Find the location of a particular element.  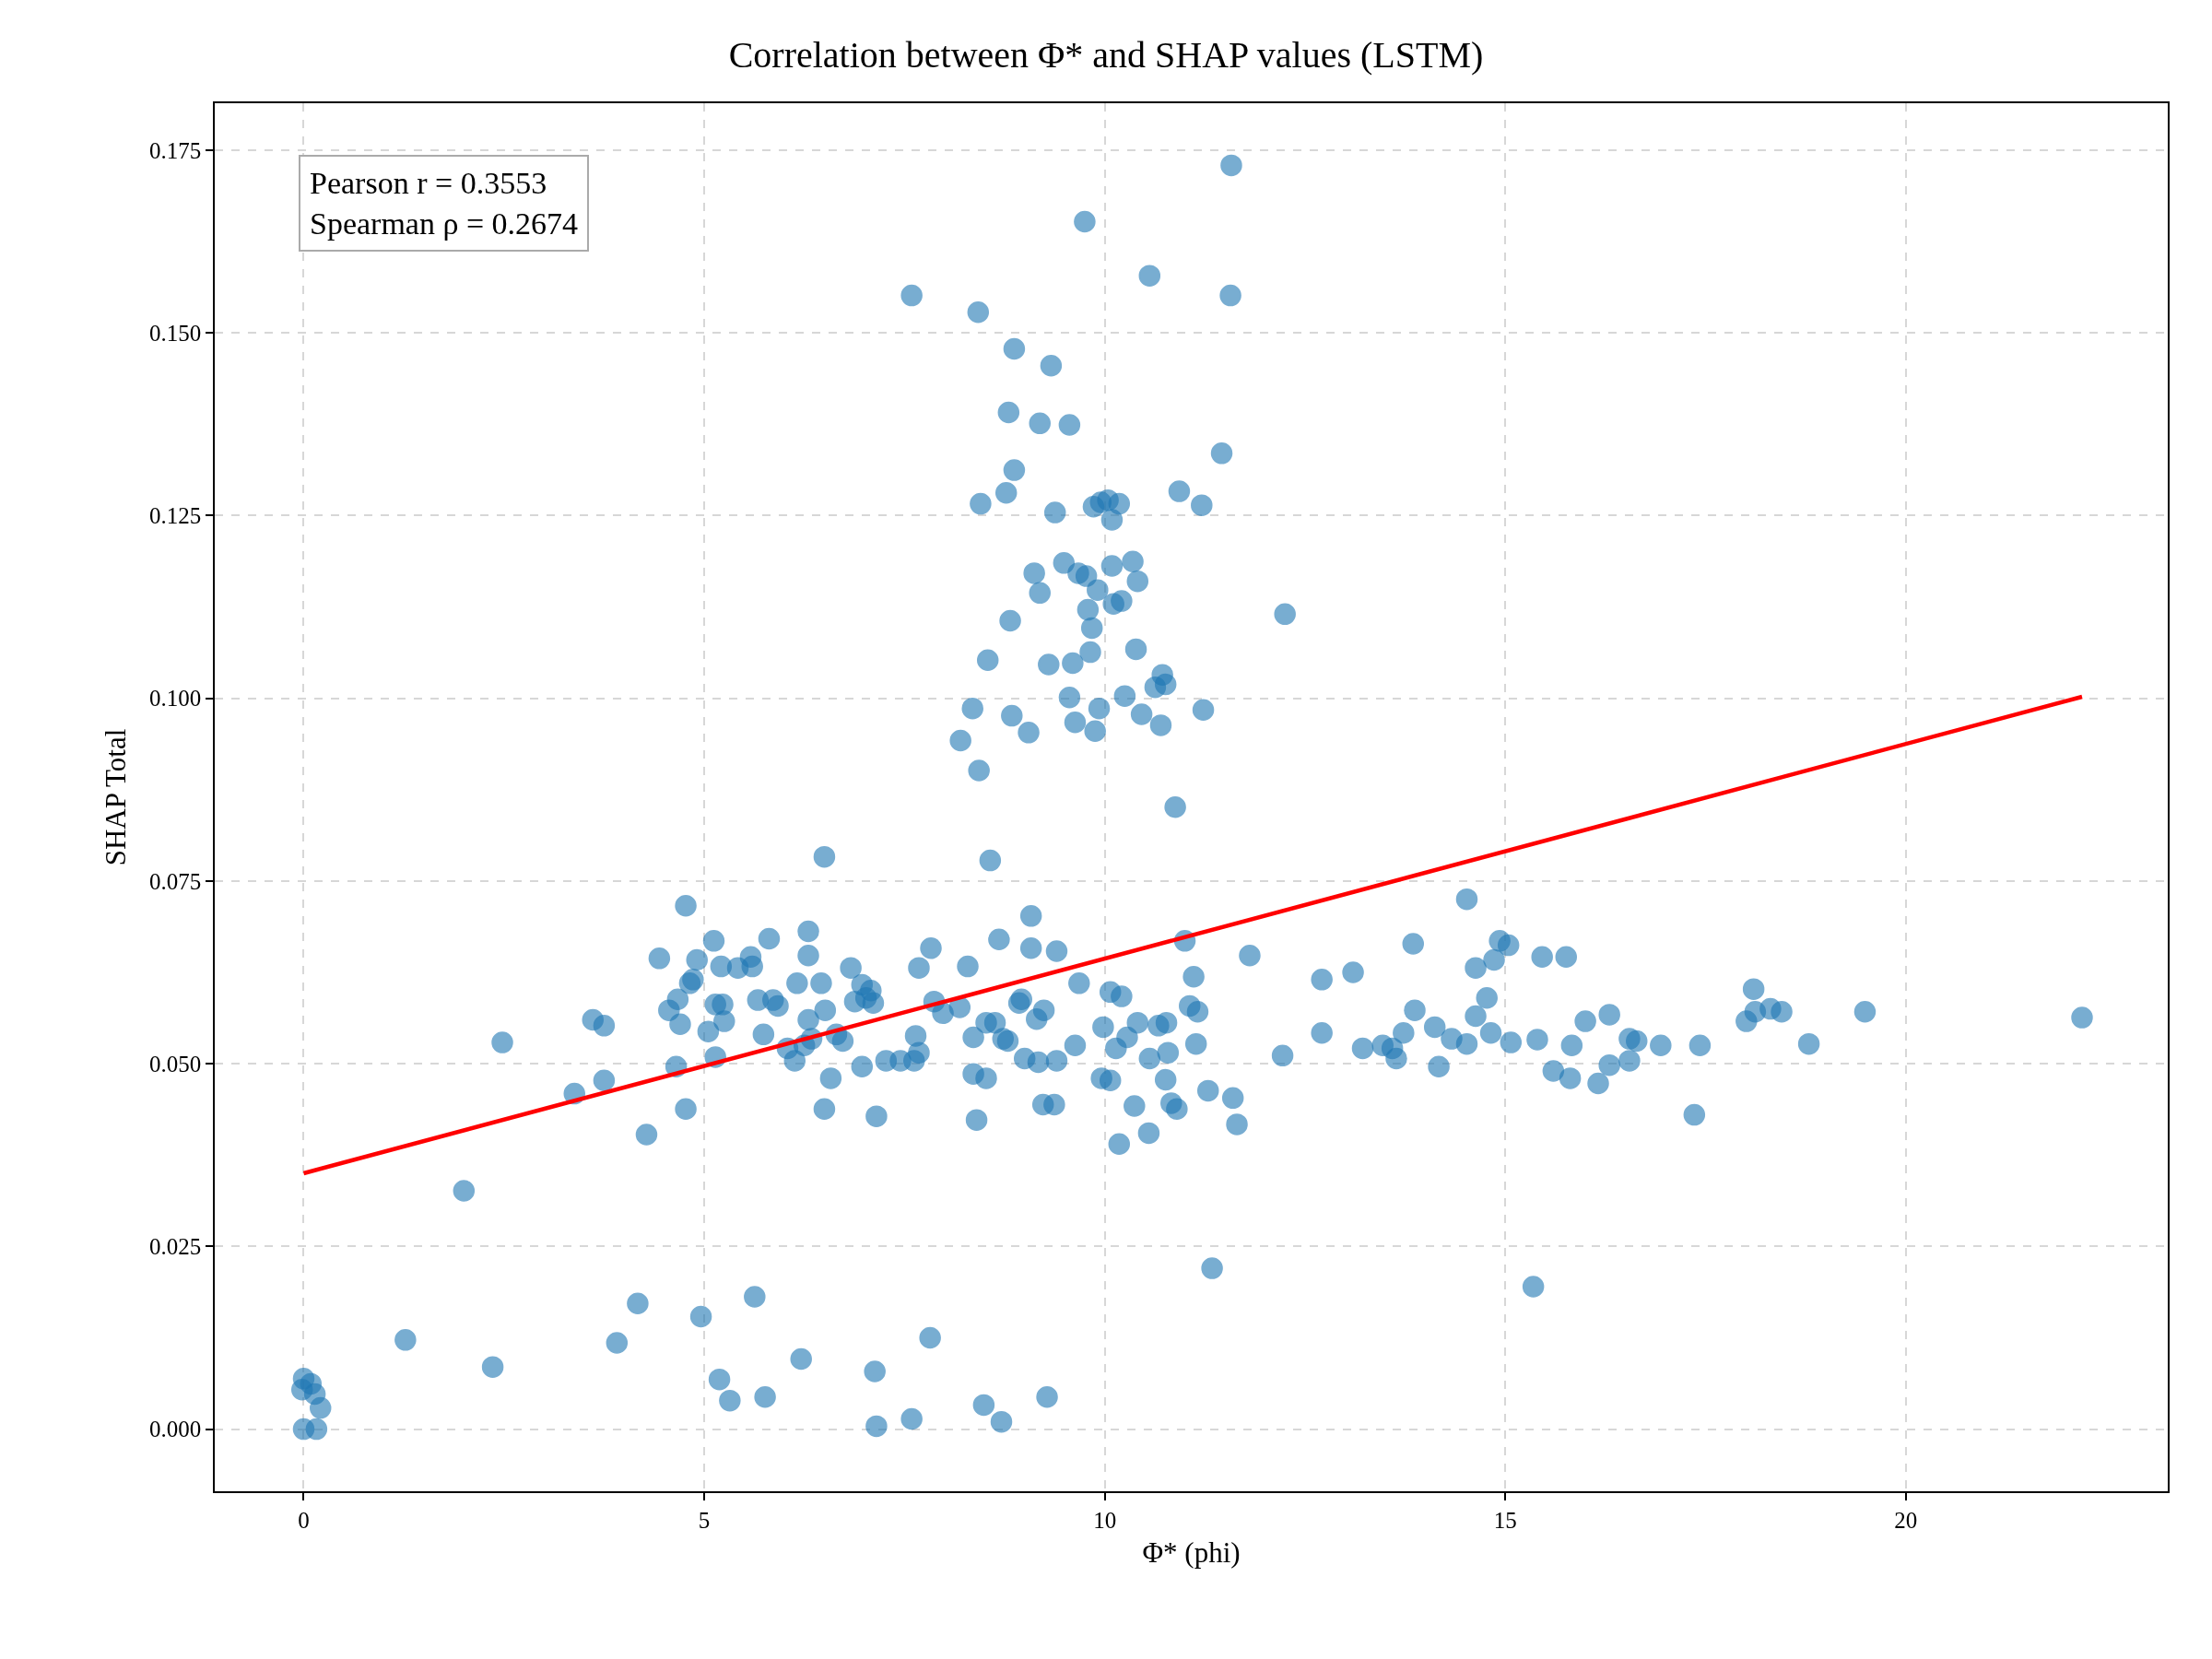

x-tick-label: 0 is located at coordinates (304, 1520).